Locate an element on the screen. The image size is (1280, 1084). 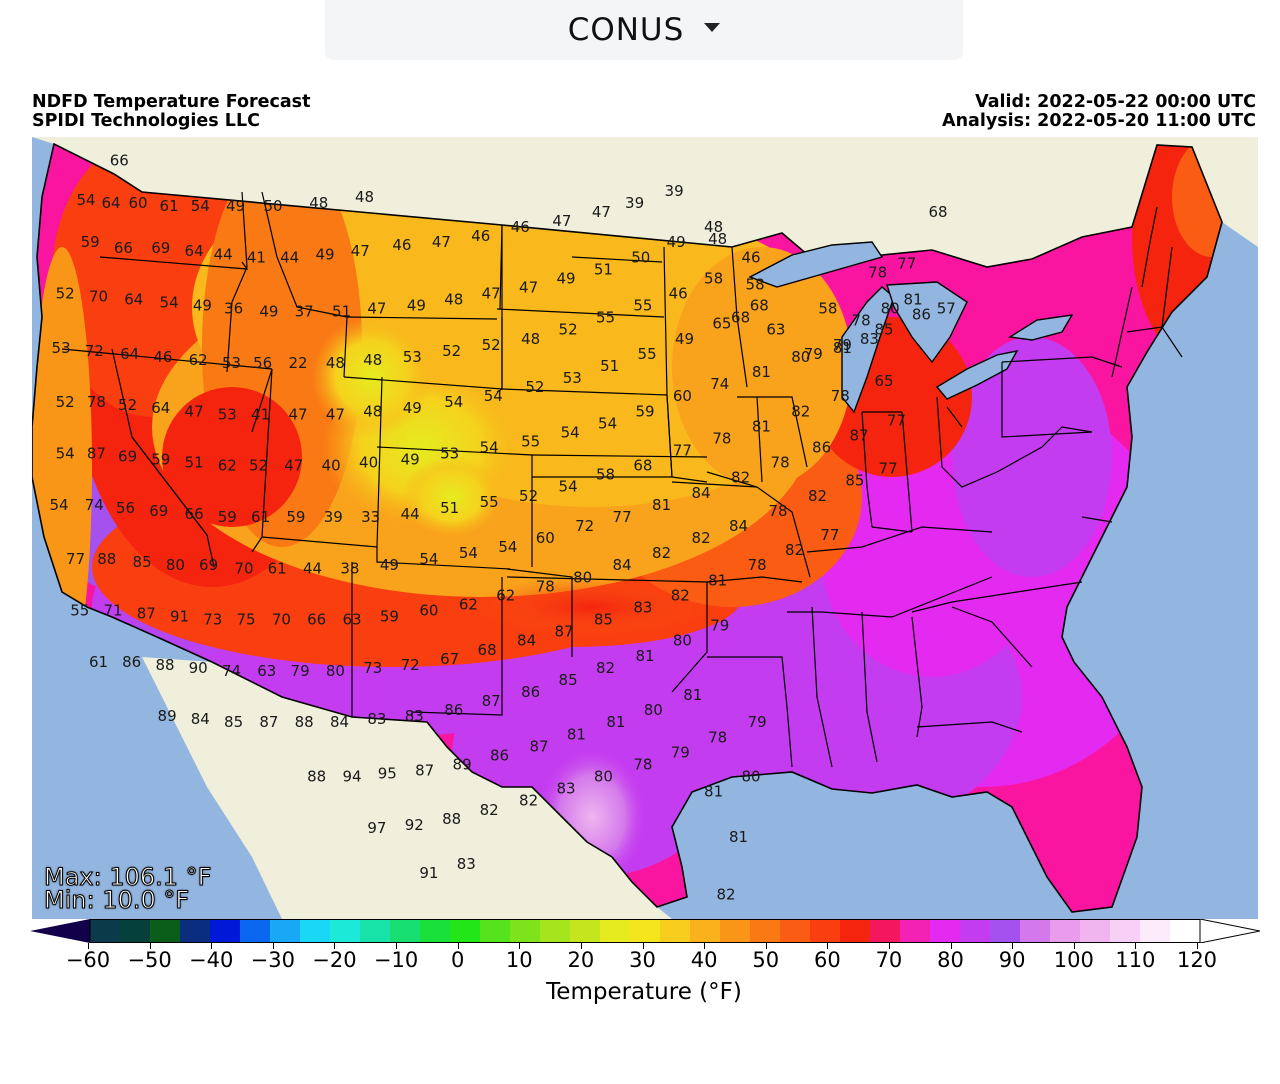
temperature-label: 66 is located at coordinates (123, 248).